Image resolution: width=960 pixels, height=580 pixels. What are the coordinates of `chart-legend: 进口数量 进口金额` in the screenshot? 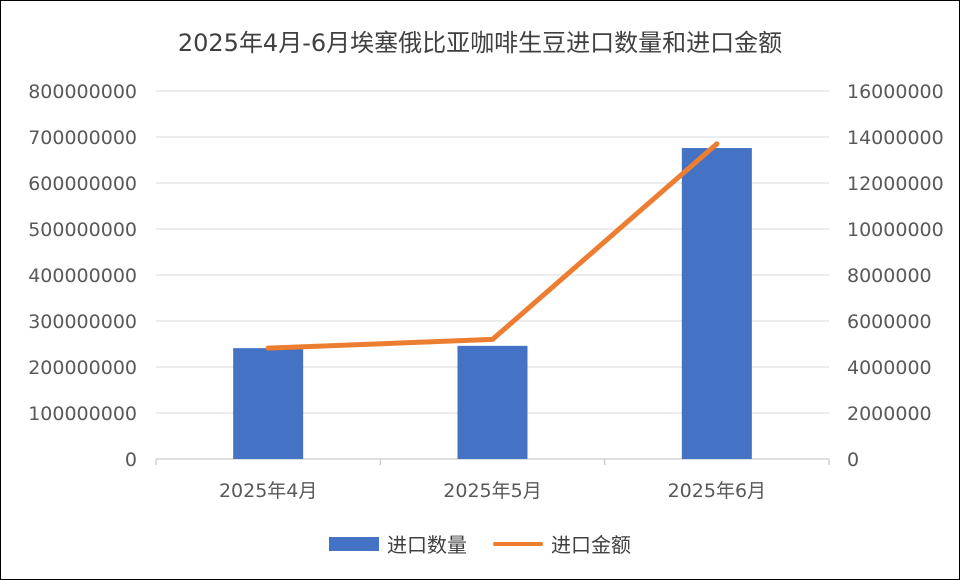 It's located at (480, 543).